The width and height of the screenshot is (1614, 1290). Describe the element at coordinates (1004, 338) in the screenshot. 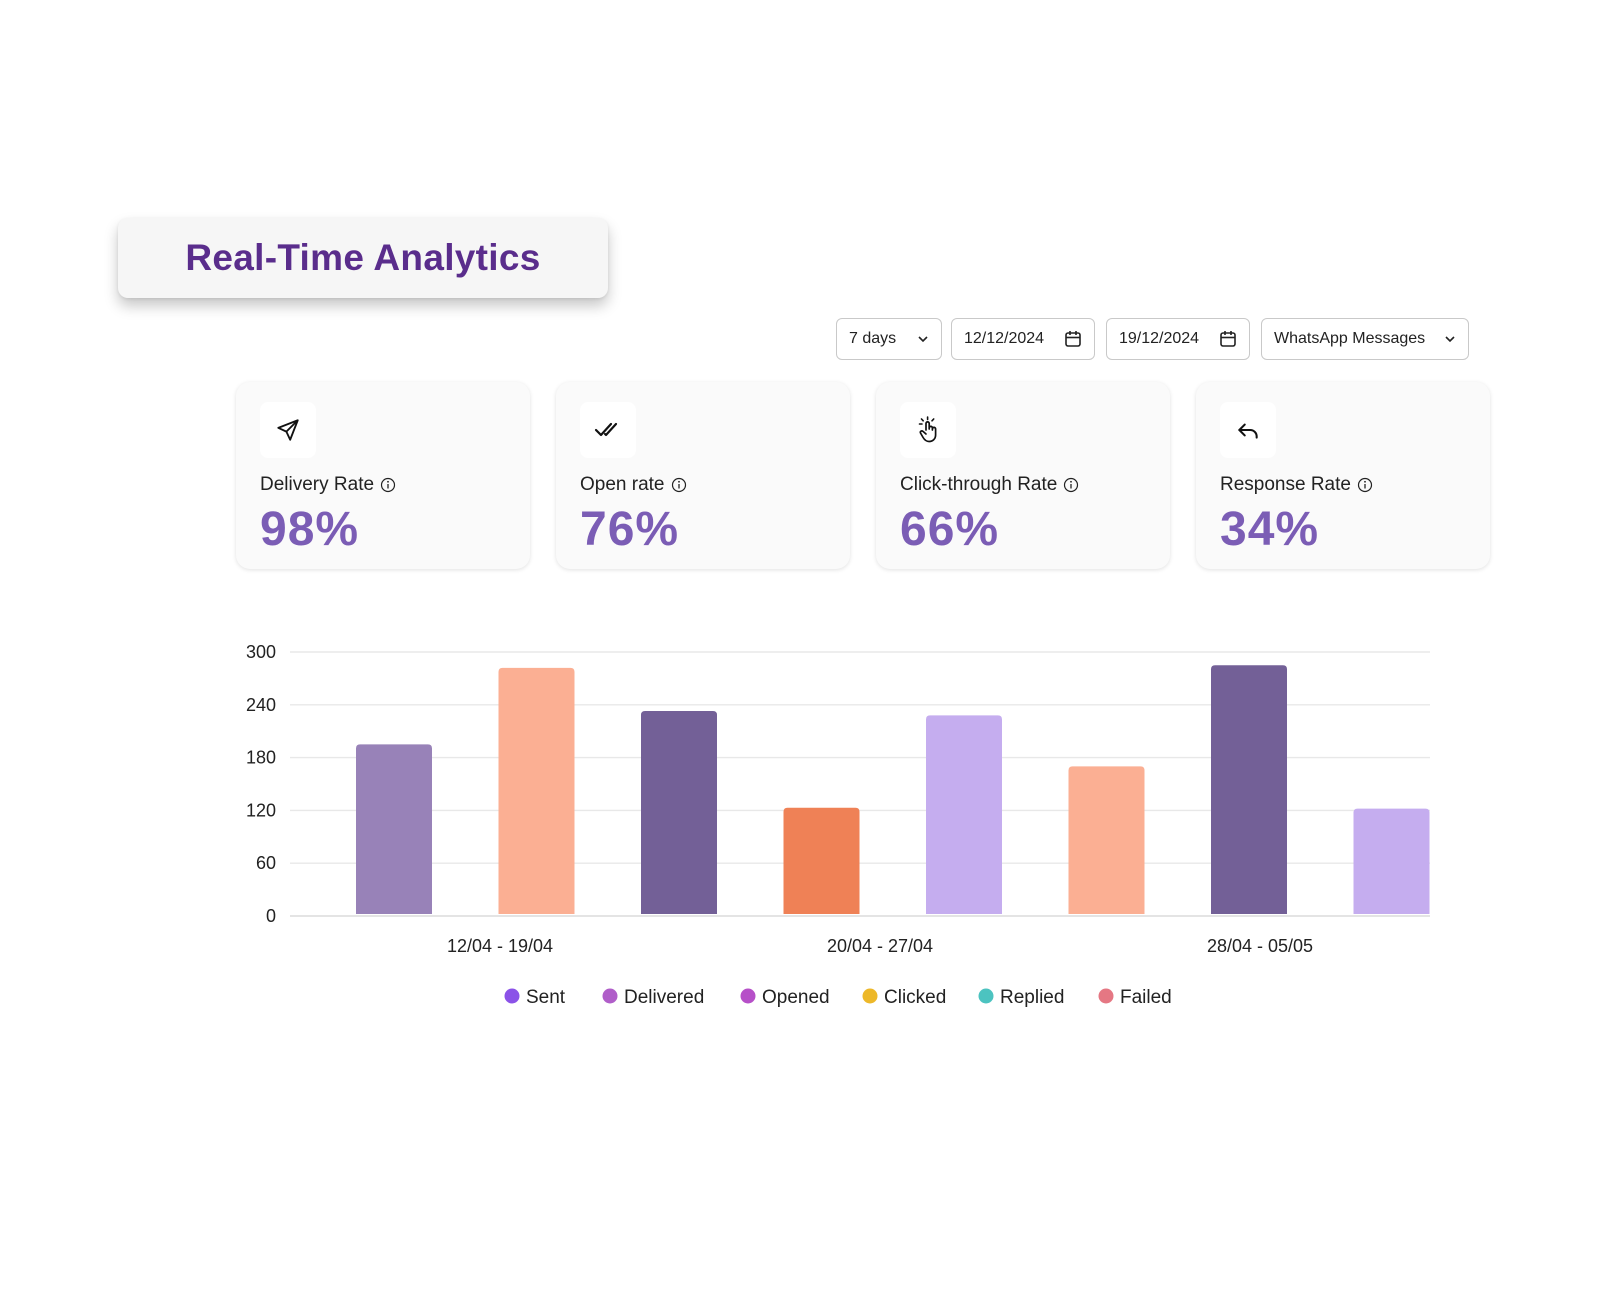

I see `start-date-value: 12/12/2024` at that location.